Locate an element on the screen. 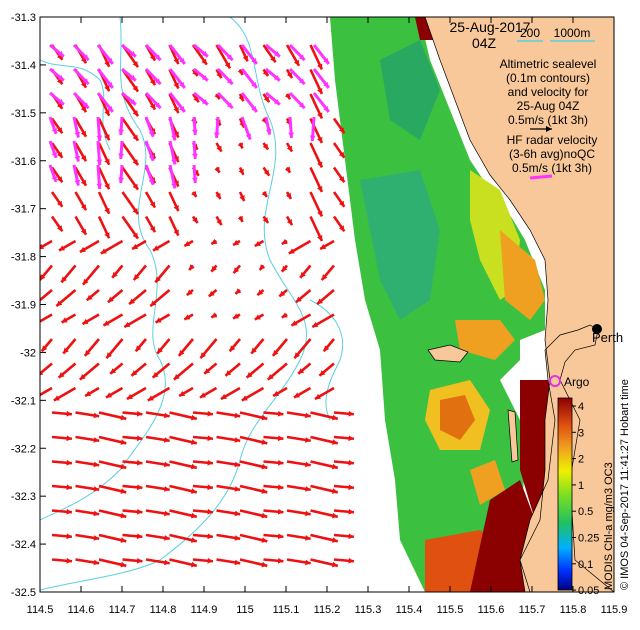 This screenshot has width=640, height=630. perth-marker is located at coordinates (597, 329).